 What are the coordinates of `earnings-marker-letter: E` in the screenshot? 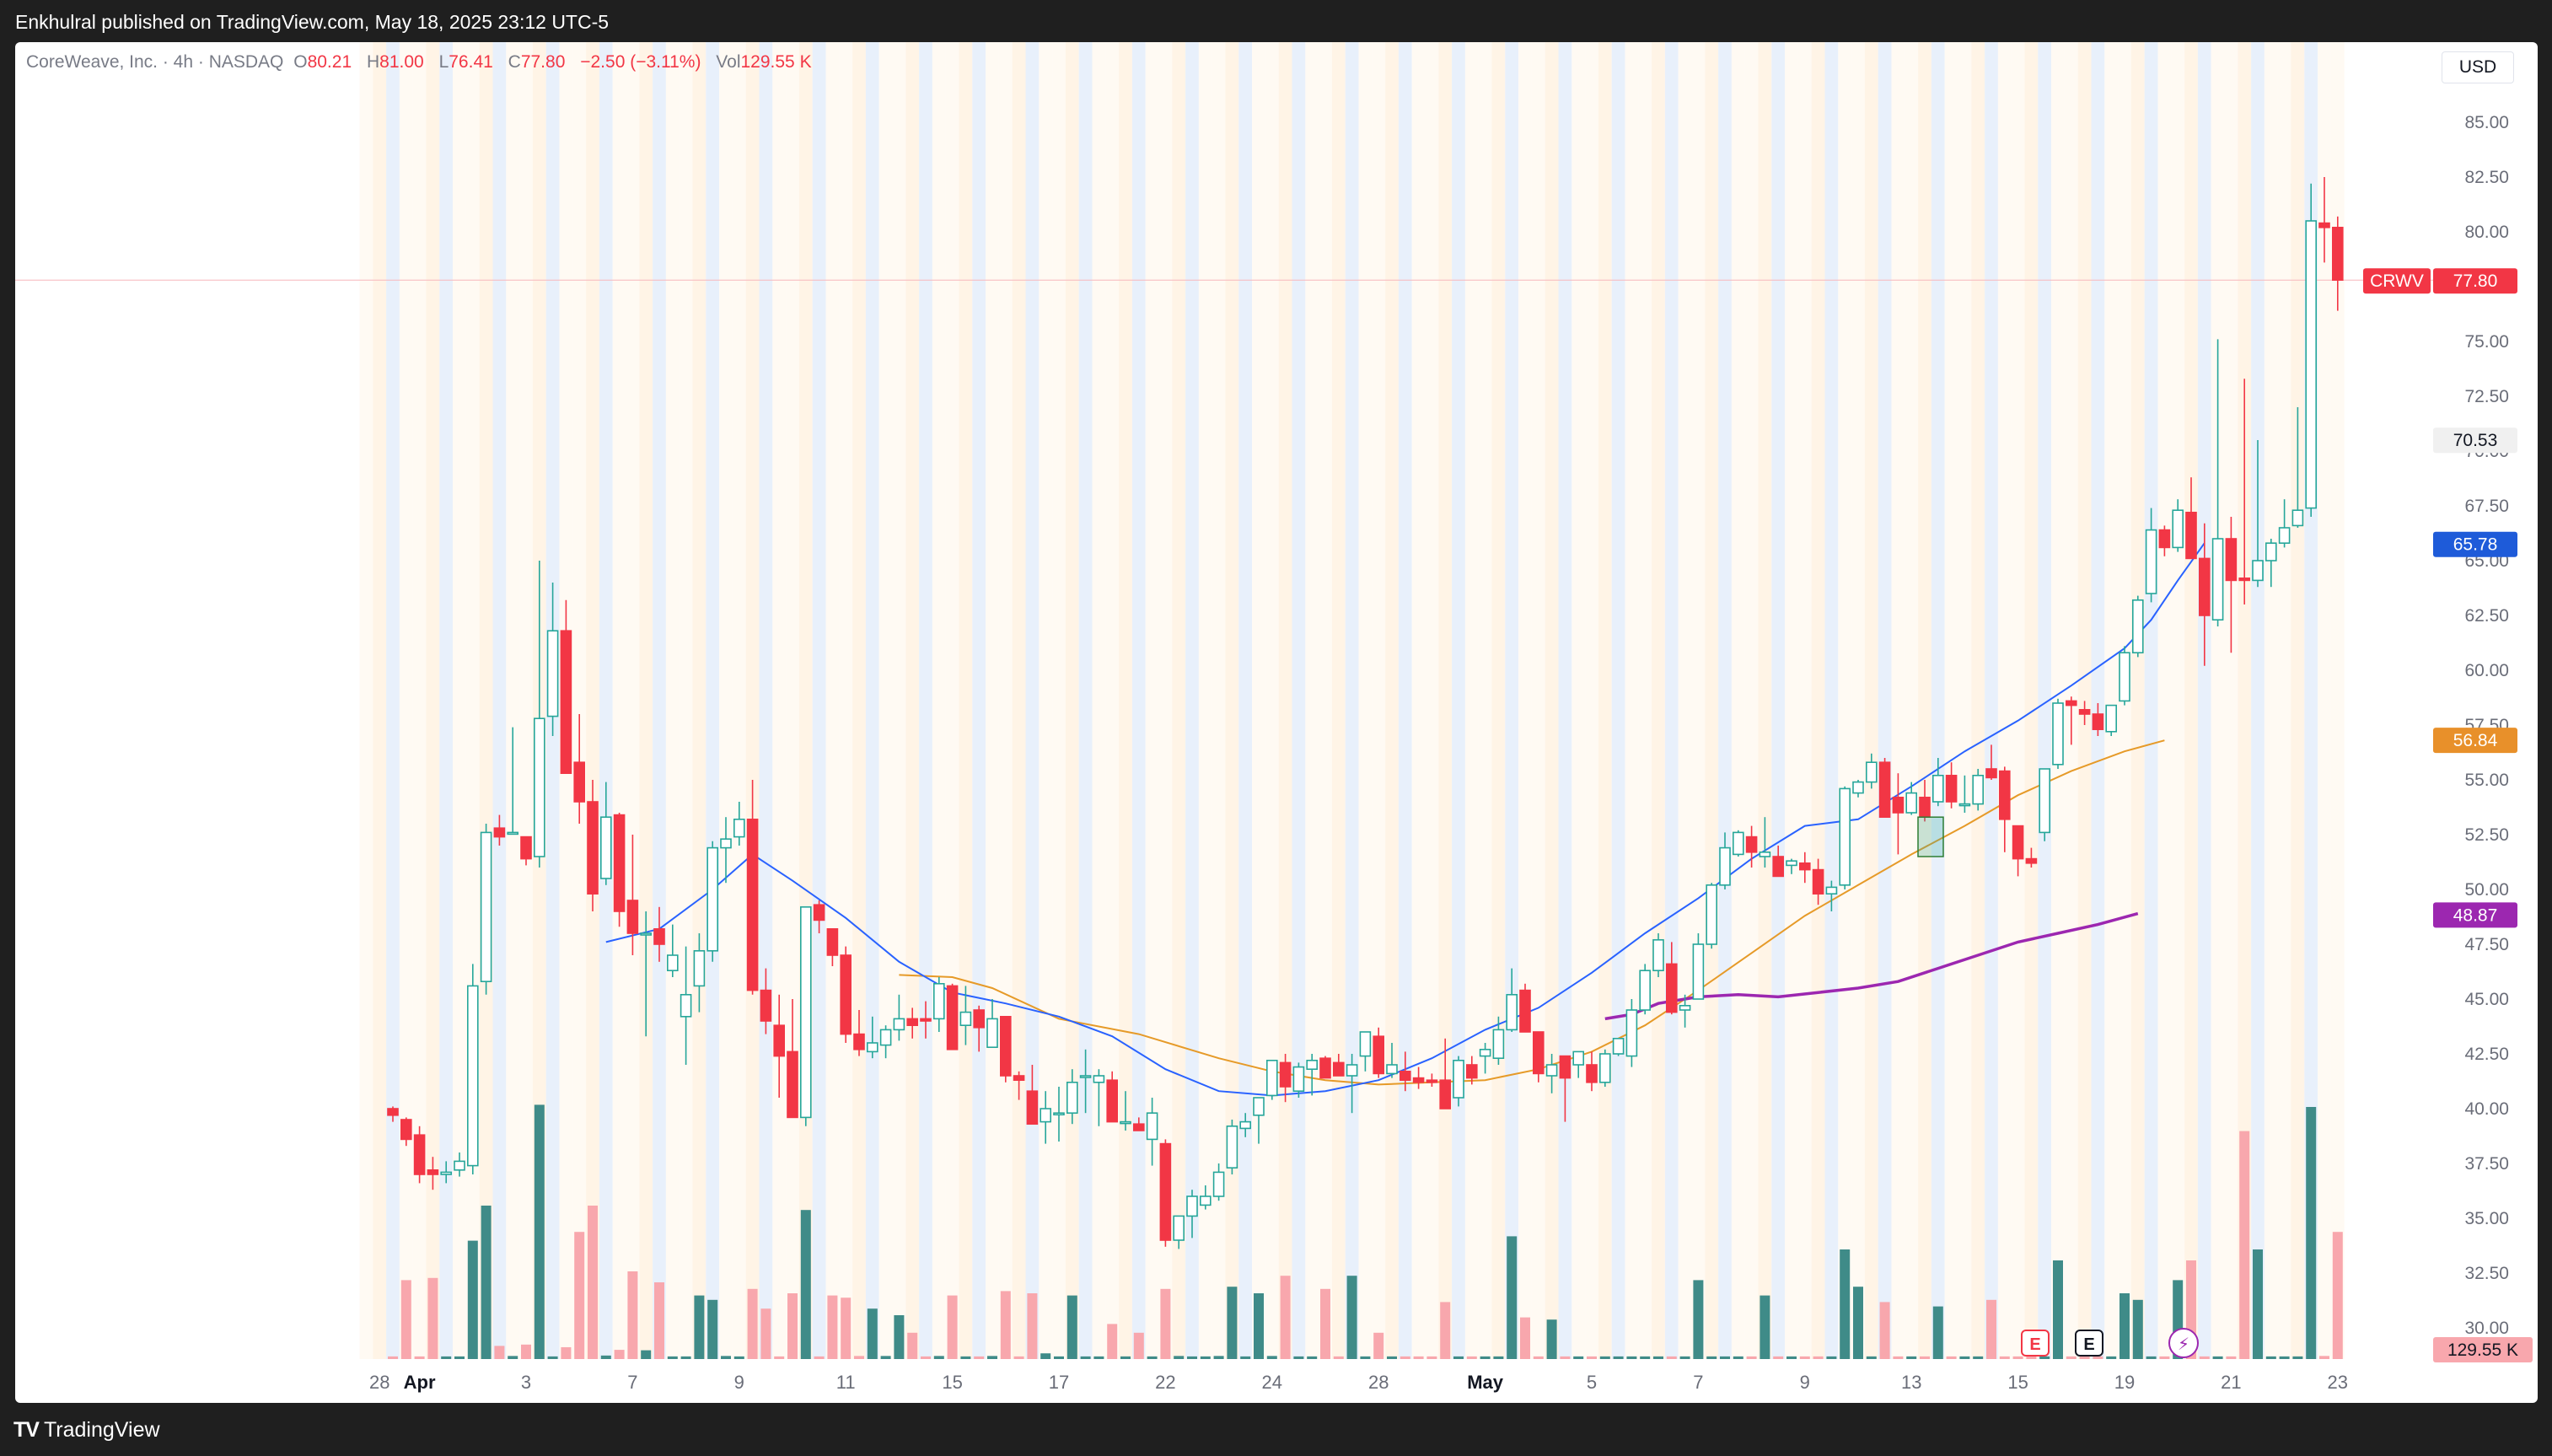 It's located at (2034, 1344).